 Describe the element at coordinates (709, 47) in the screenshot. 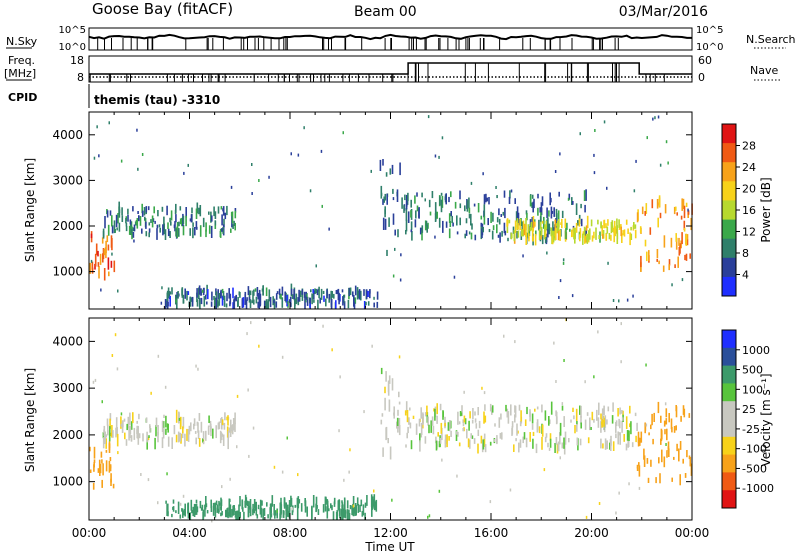

I see `noise-right-tick-bottom: 10^0` at that location.